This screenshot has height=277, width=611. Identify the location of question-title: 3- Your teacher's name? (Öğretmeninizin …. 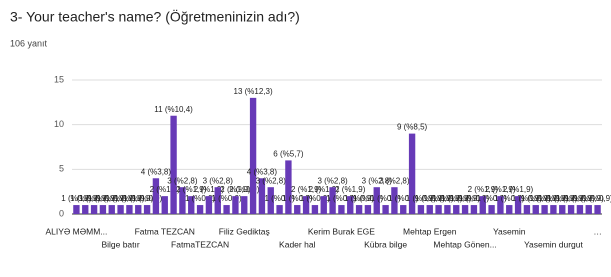
(155, 16).